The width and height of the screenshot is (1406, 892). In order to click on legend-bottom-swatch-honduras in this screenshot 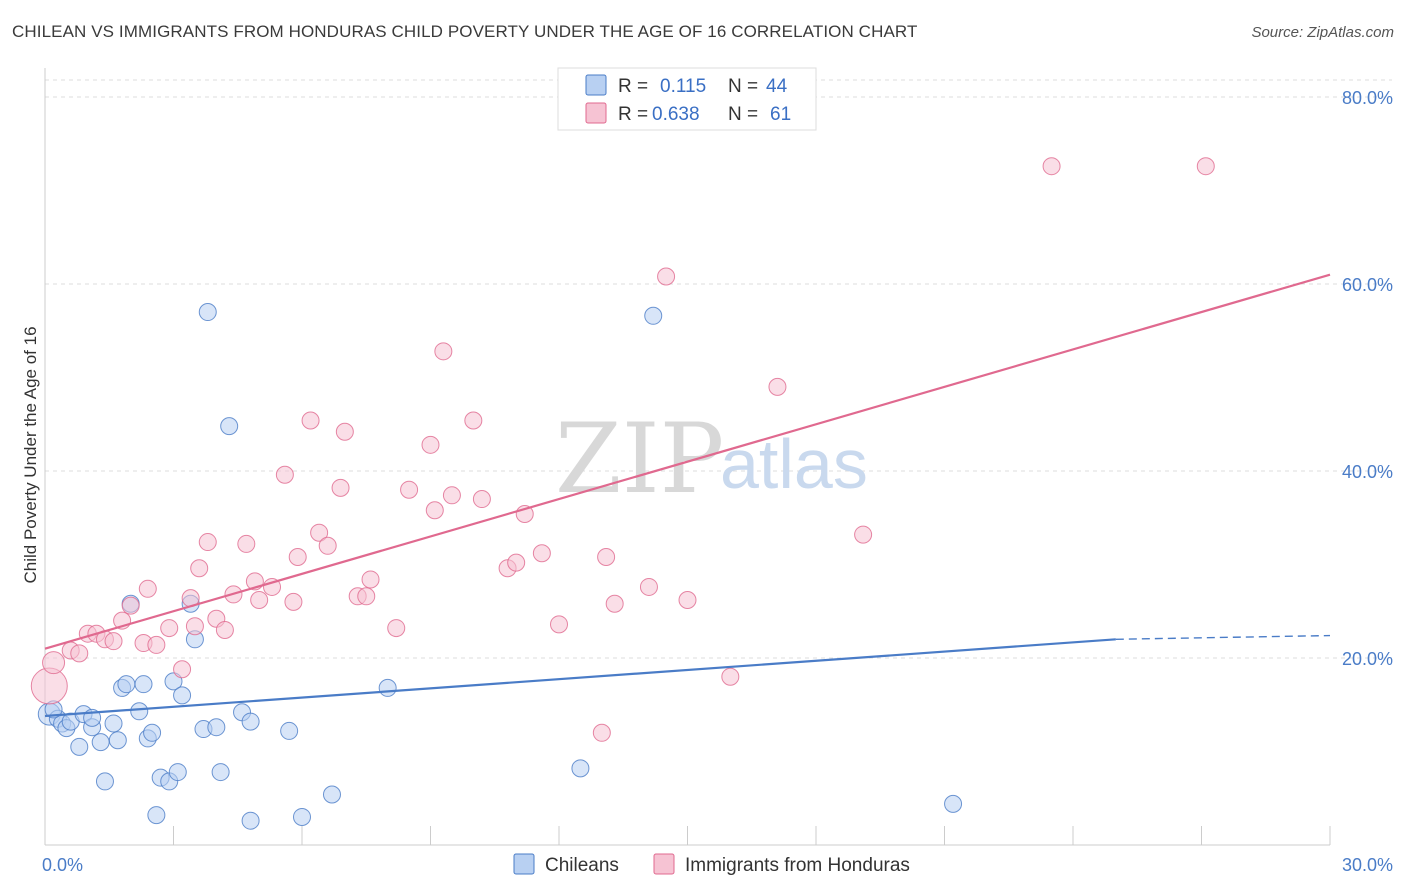, I will do `click(664, 864)`.